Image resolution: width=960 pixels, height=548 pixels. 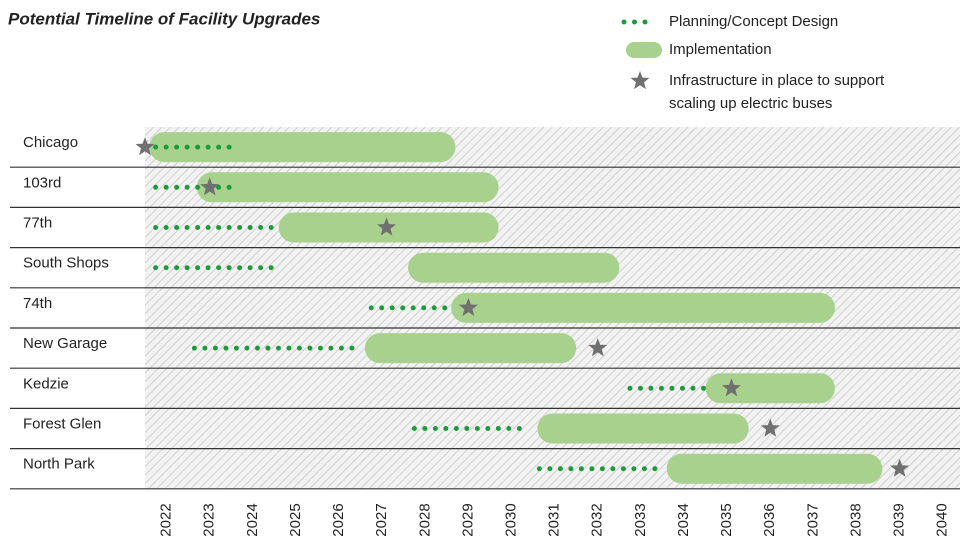 I want to click on legend-star, so click(x=640, y=80).